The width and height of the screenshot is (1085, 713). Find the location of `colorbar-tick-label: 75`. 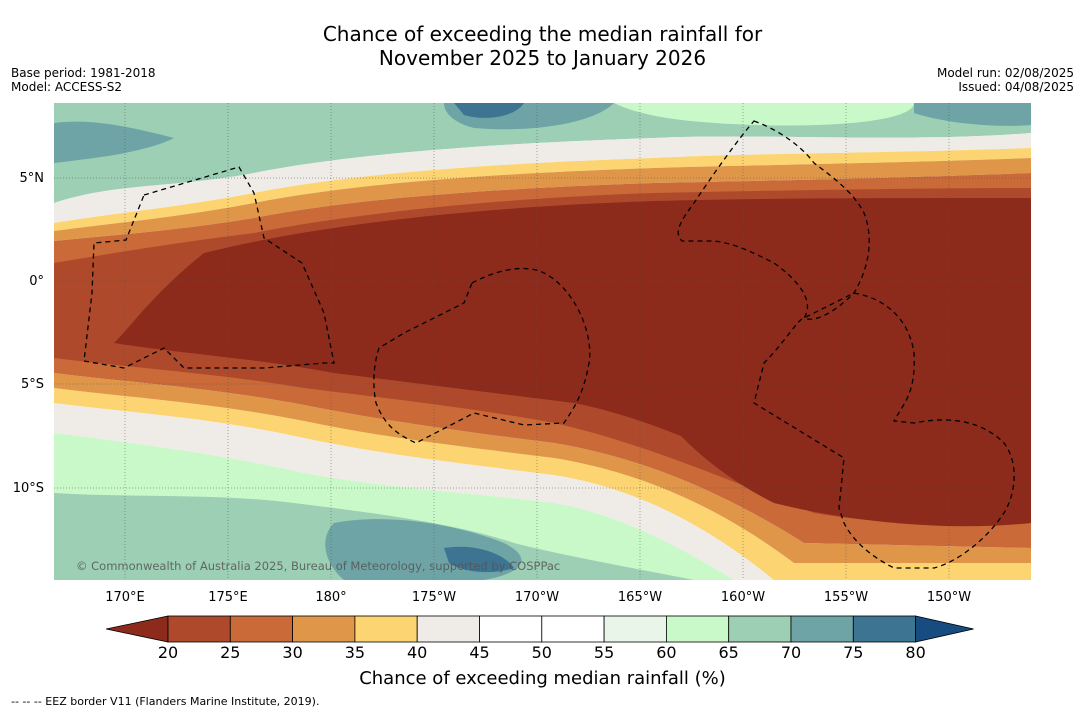

colorbar-tick-label: 75 is located at coordinates (853, 652).